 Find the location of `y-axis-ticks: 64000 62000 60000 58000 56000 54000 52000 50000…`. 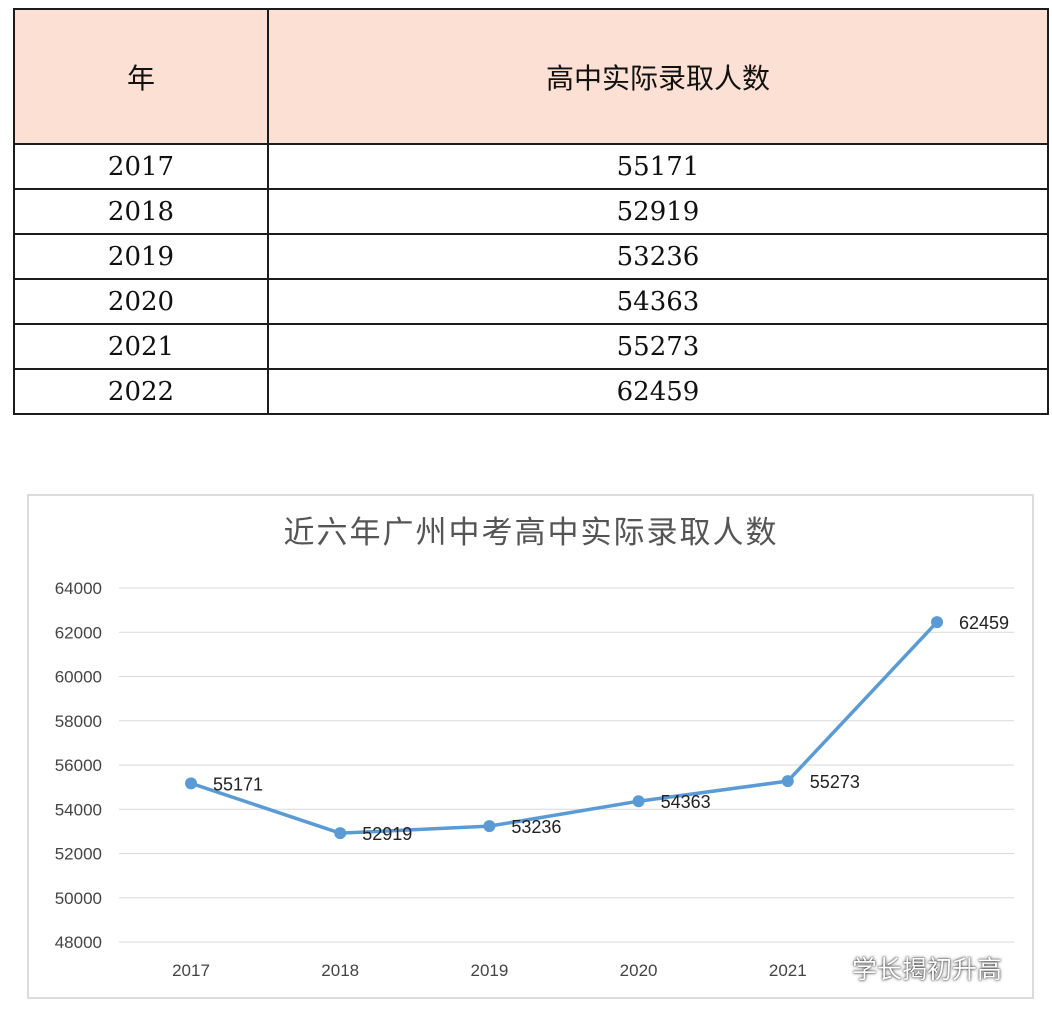

y-axis-ticks: 64000 62000 60000 58000 56000 54000 52000 50000… is located at coordinates (78, 765).